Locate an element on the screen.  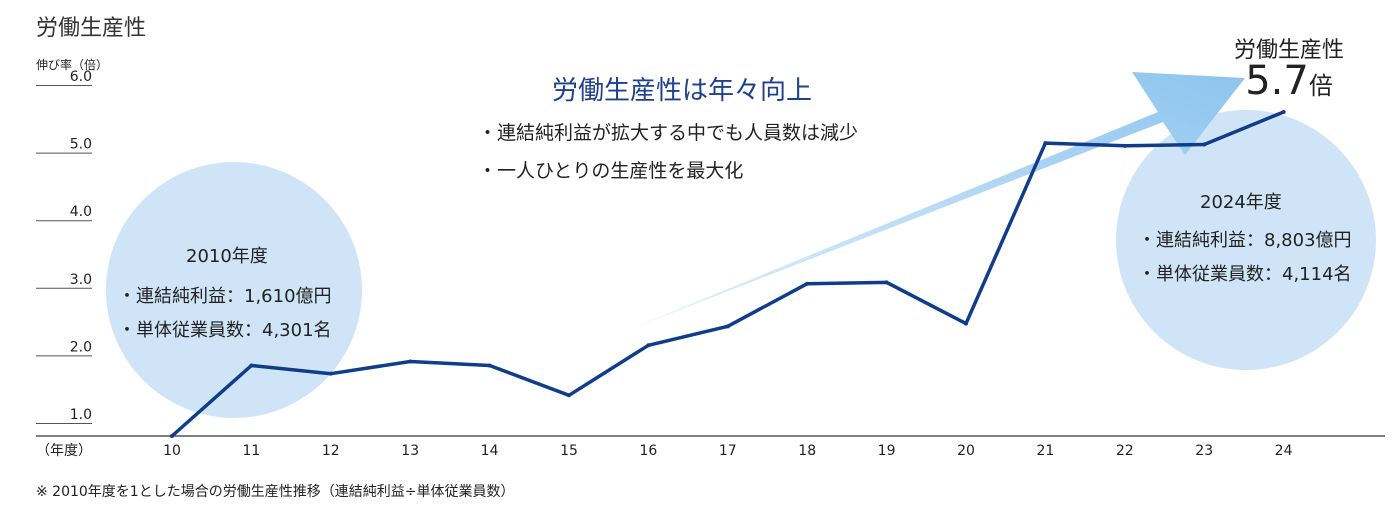
x-tick-label-17: 17 is located at coordinates (728, 451).